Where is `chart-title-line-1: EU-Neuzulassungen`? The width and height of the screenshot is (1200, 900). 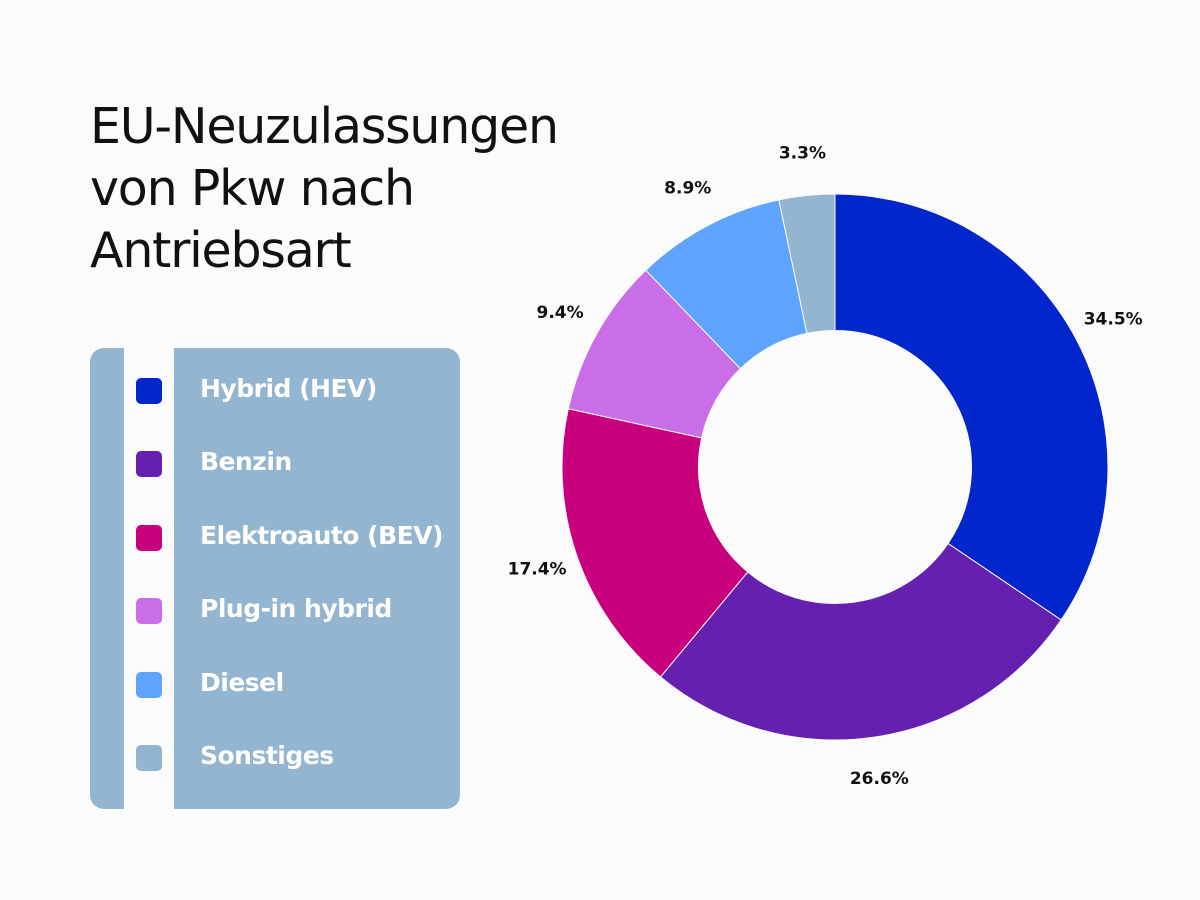
chart-title-line-1: EU-Neuzulassungen is located at coordinates (324, 126).